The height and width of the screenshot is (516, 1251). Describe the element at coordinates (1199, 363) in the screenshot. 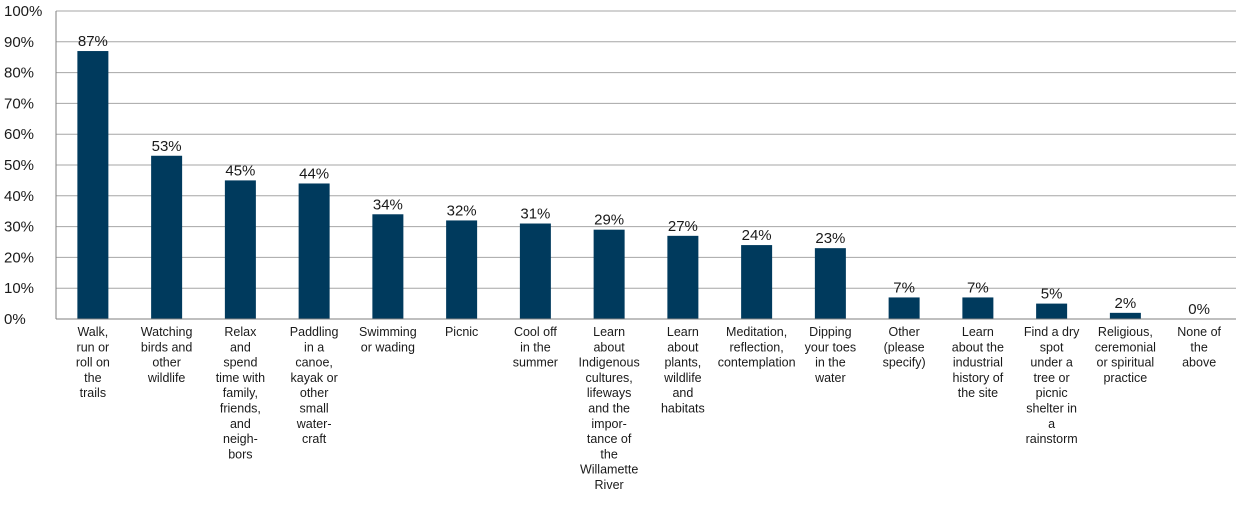

I see `category-label-line: above` at that location.